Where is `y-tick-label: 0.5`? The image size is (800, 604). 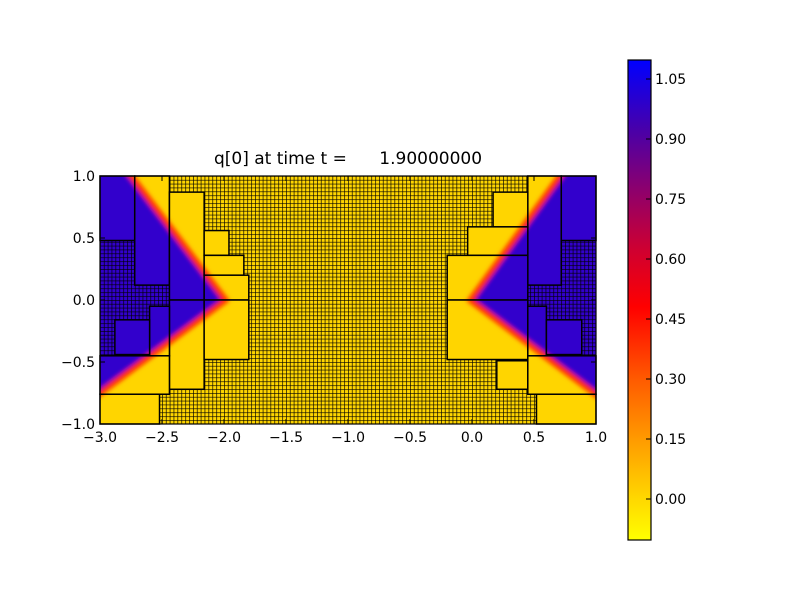 y-tick-label: 0.5 is located at coordinates (84, 239).